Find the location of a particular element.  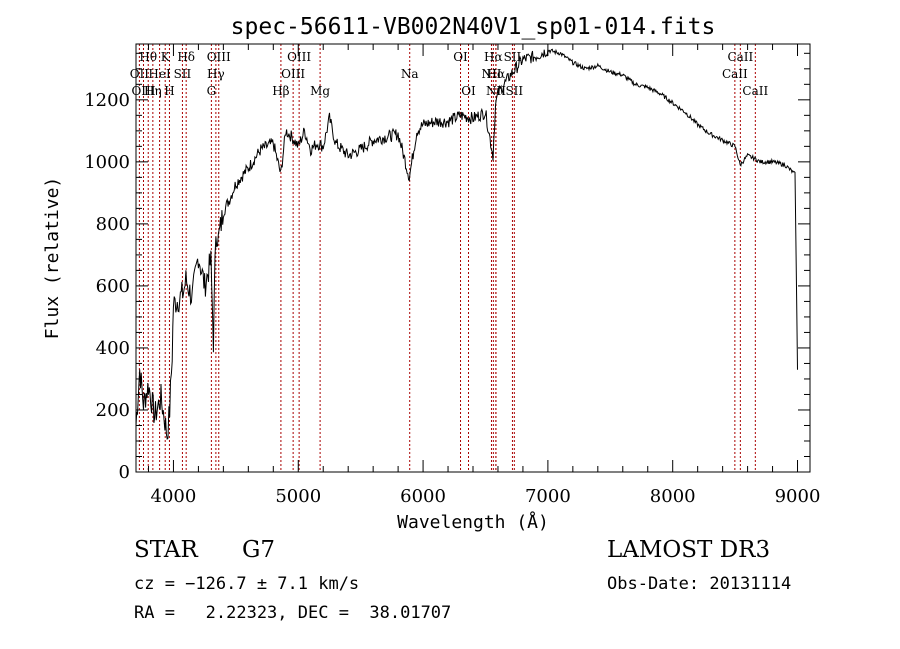

marker-label-2: OIII is located at coordinates (143, 91).